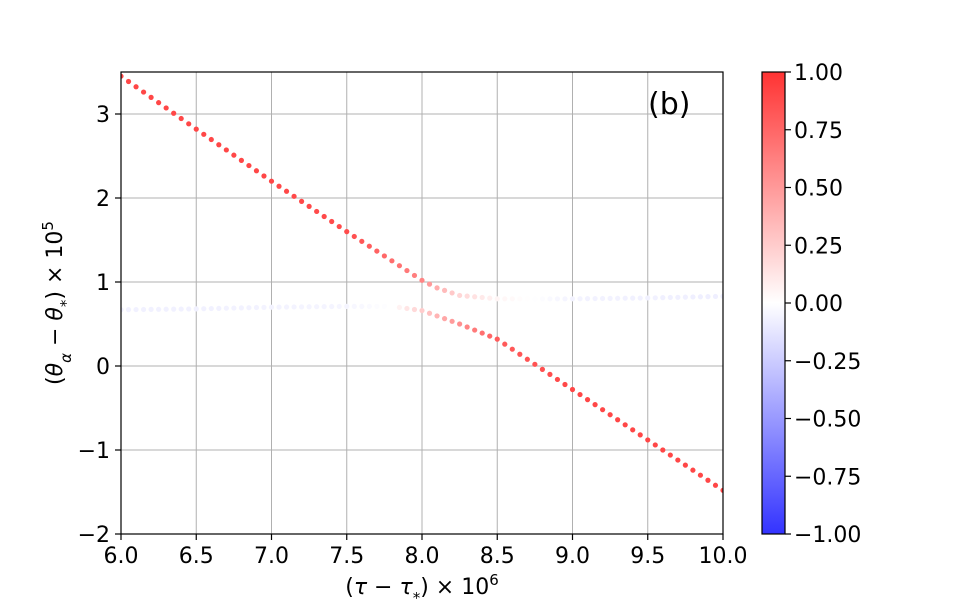 The height and width of the screenshot is (600, 970). I want to click on colorbar-tick-label: 0.50, so click(818, 189).